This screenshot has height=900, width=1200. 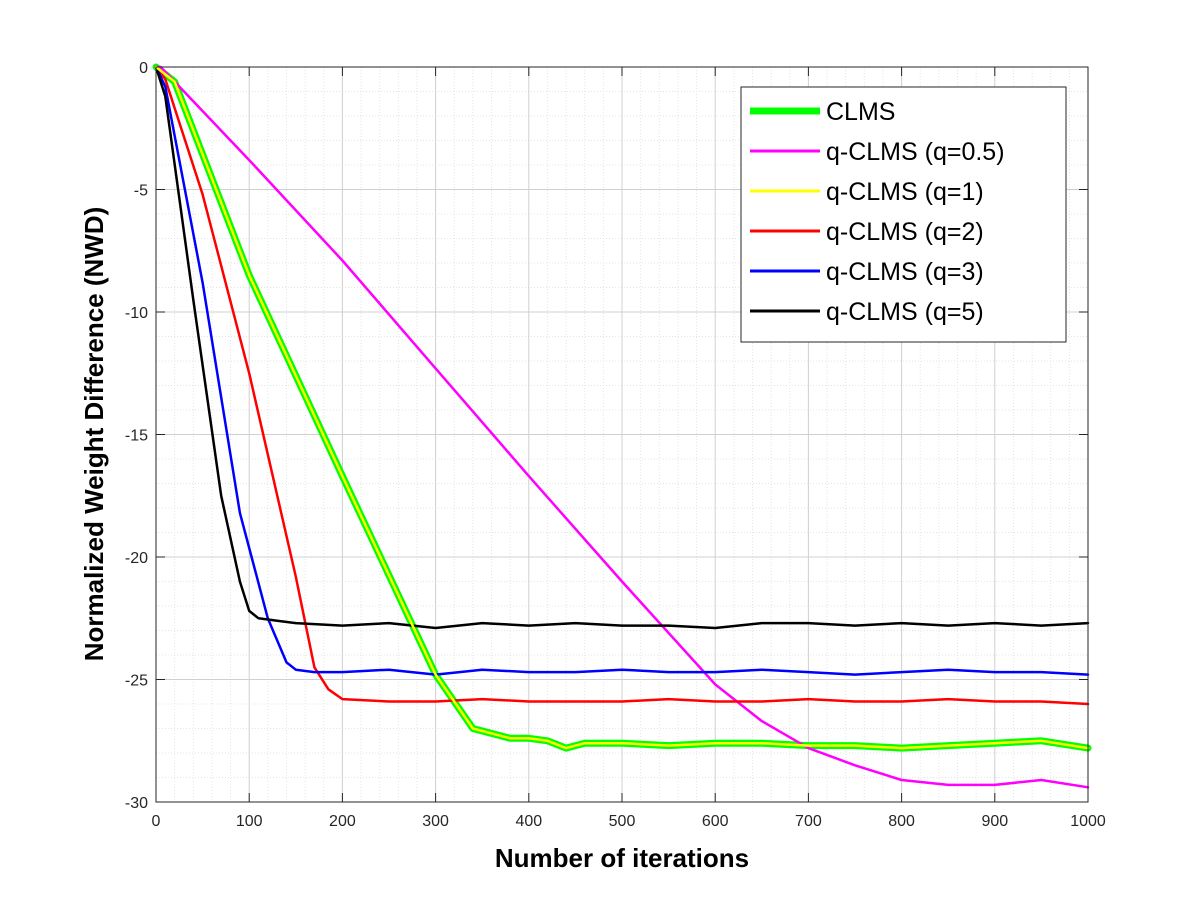 I want to click on x-axis-title: Number of iterations, so click(x=622, y=858).